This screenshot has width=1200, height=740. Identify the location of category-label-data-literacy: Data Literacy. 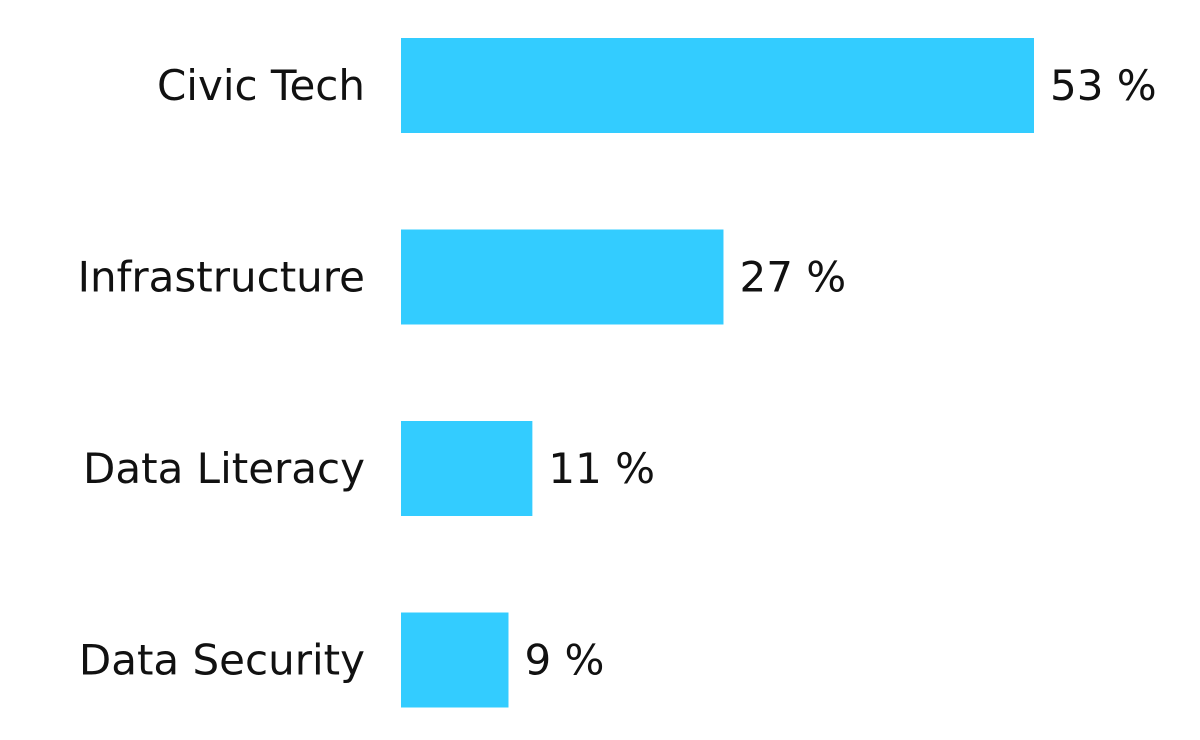
(224, 468).